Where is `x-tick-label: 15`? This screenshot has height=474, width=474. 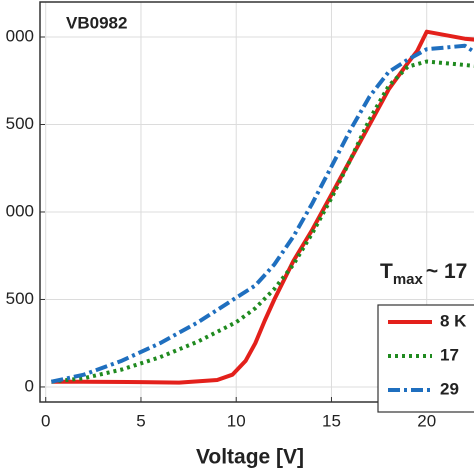 x-tick-label: 15 is located at coordinates (331, 420).